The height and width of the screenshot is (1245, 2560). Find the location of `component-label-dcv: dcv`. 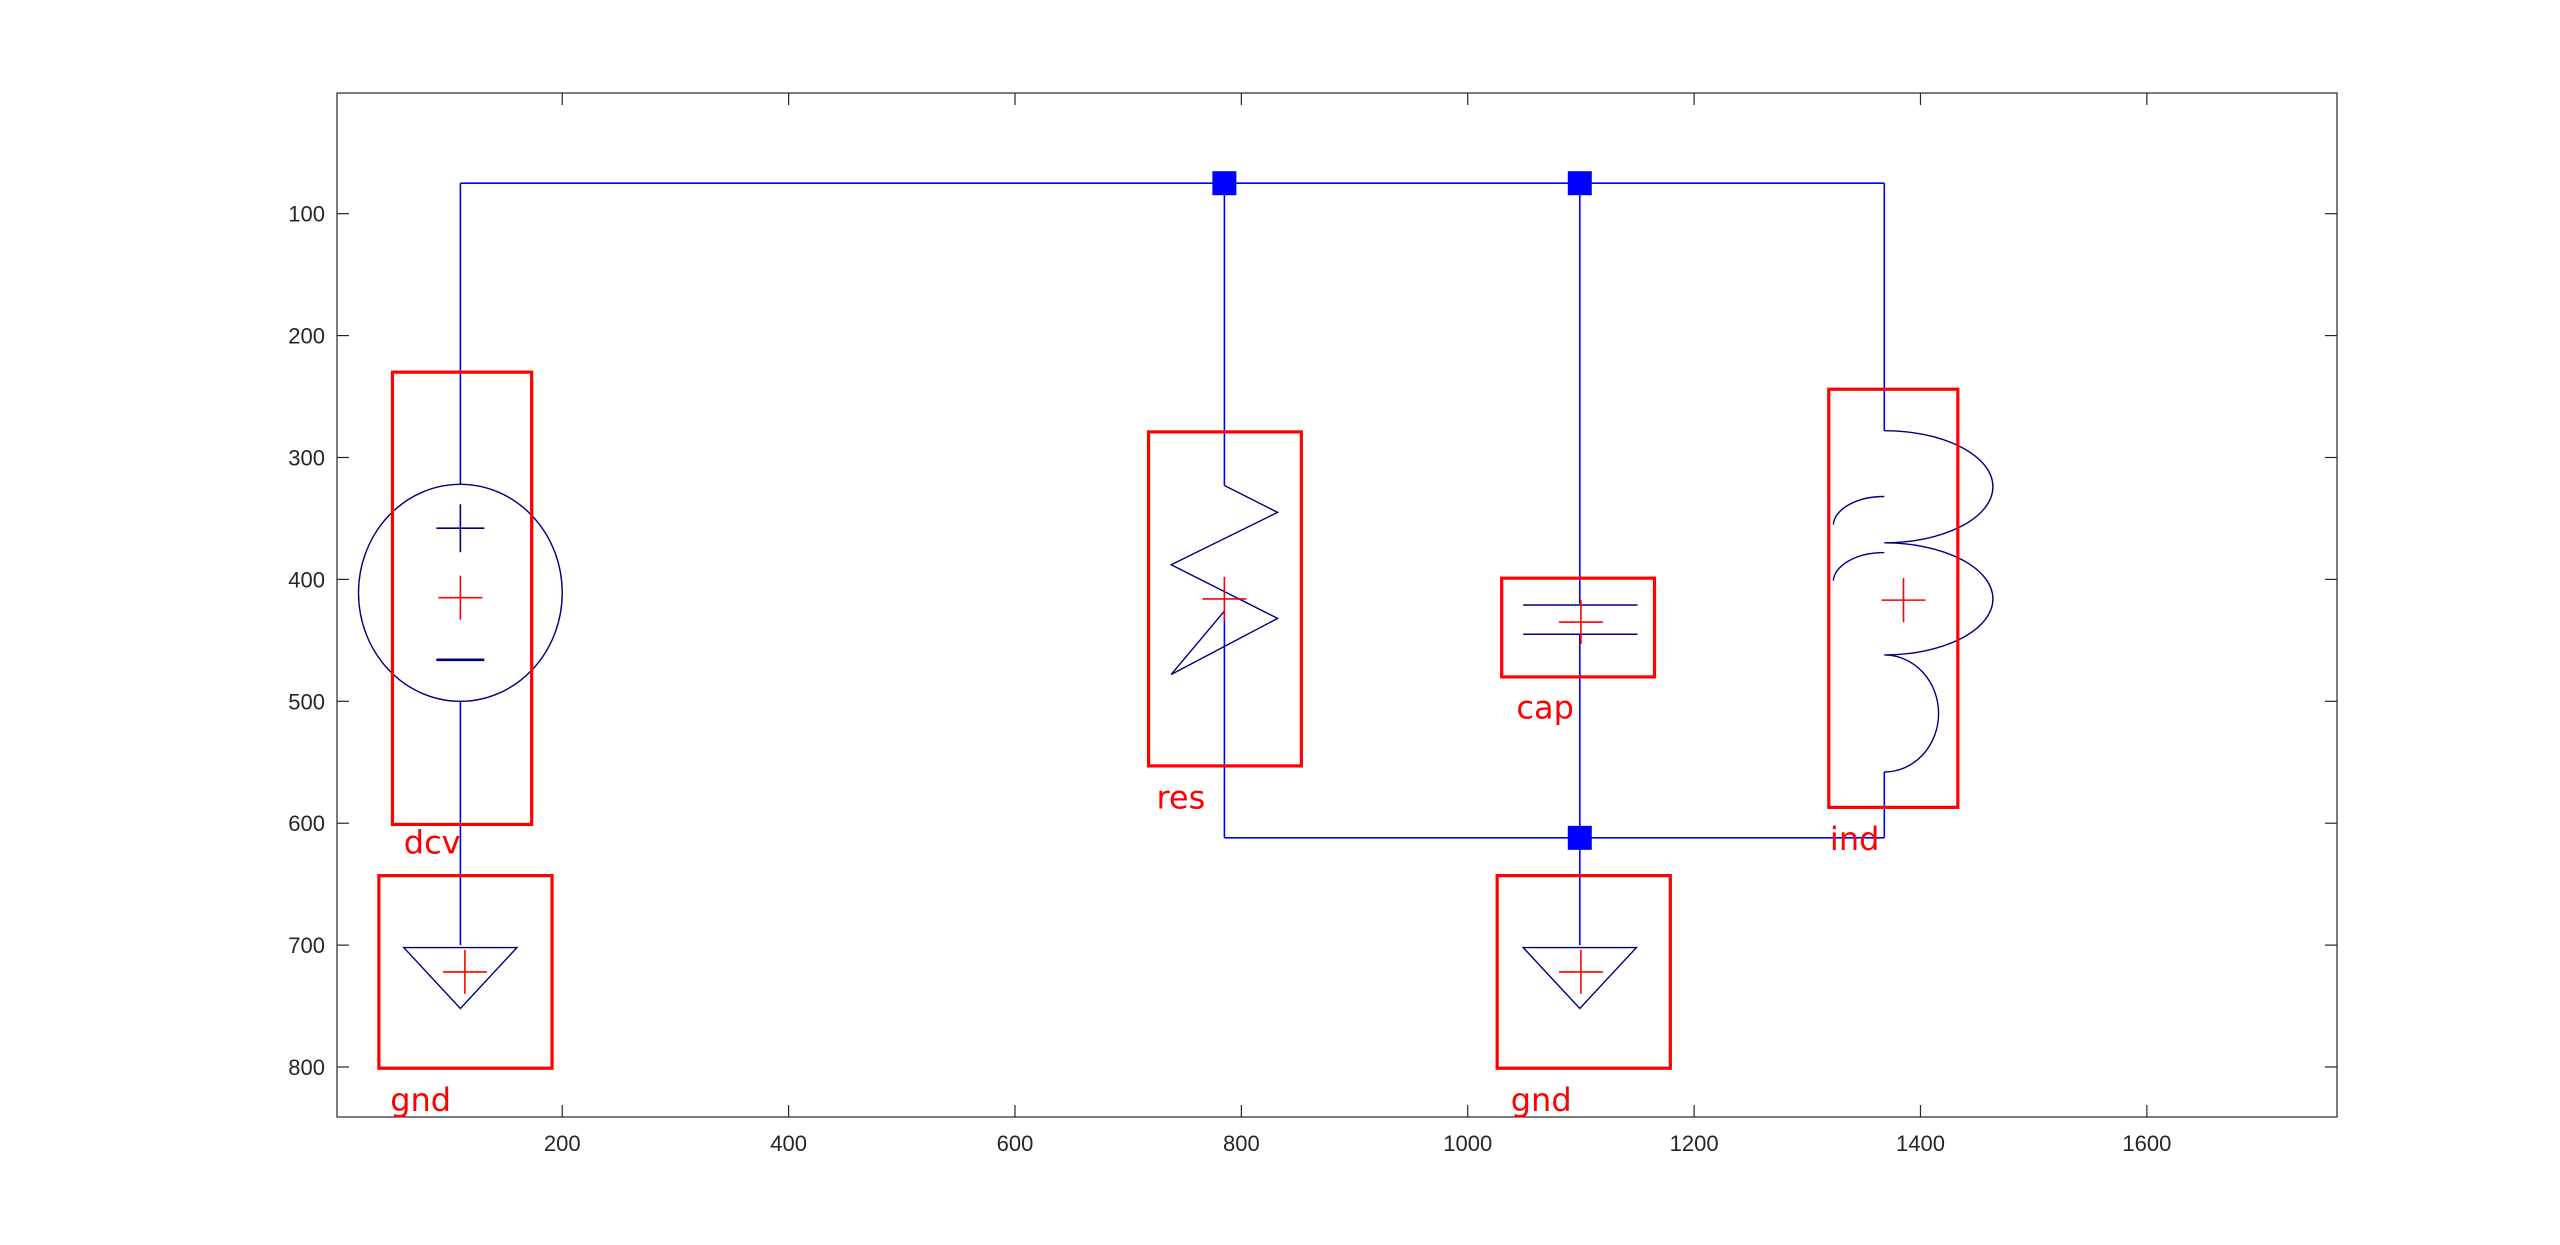

component-label-dcv: dcv is located at coordinates (432, 843).